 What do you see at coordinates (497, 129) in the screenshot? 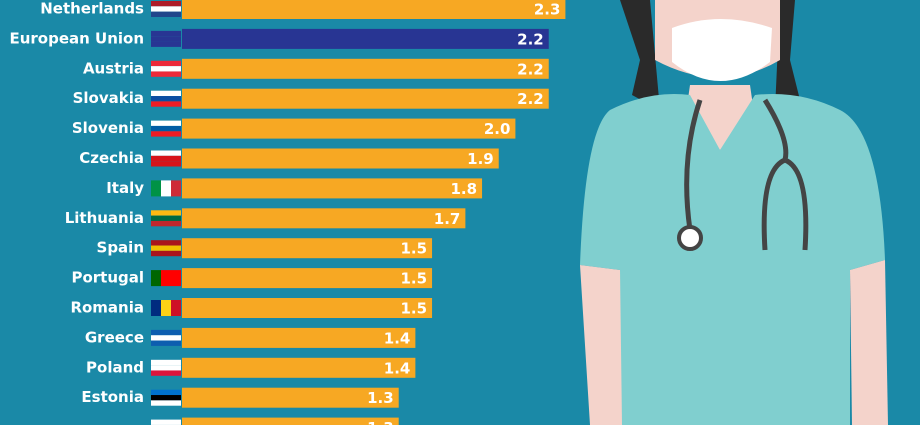
I see `value-label: 2.0` at bounding box center [497, 129].